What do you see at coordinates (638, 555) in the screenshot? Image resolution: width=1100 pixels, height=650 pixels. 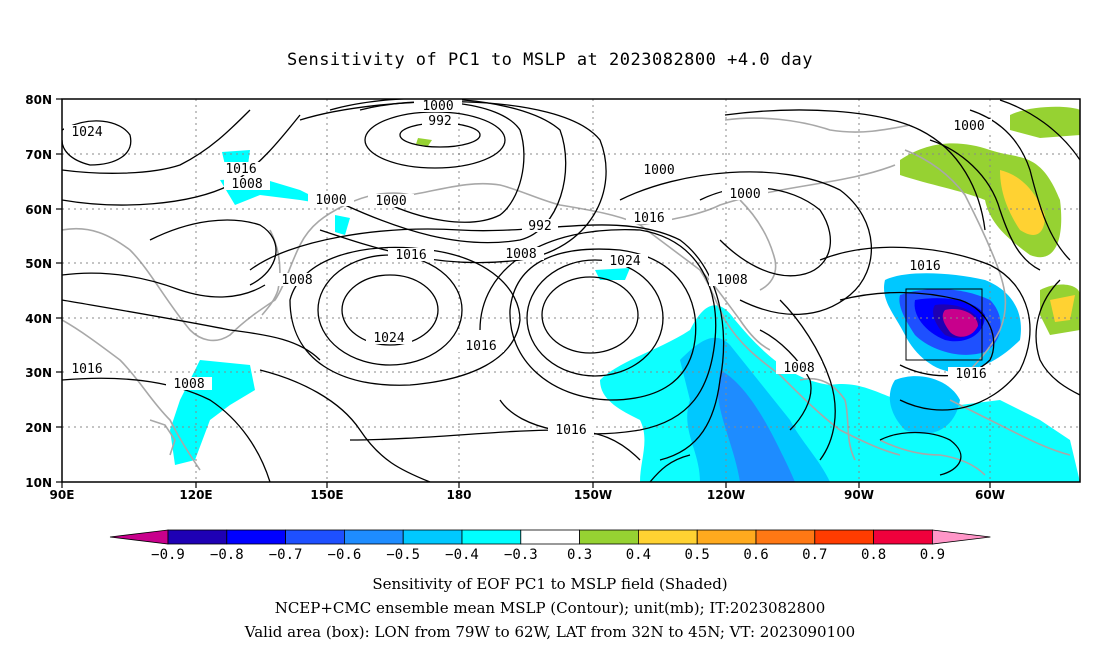 I see `colorbar-tick-label: 0.4` at bounding box center [638, 555].